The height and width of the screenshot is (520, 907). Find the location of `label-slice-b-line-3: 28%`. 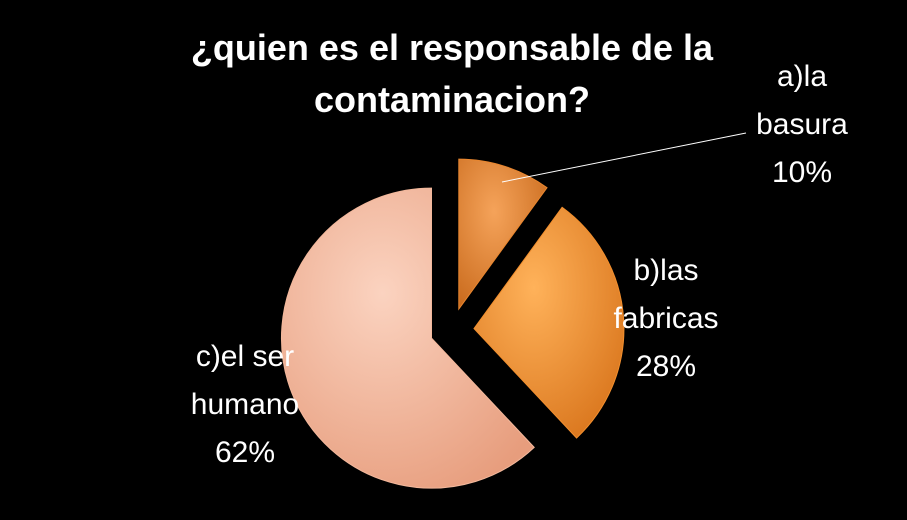

label-slice-b-line-3: 28% is located at coordinates (666, 366).